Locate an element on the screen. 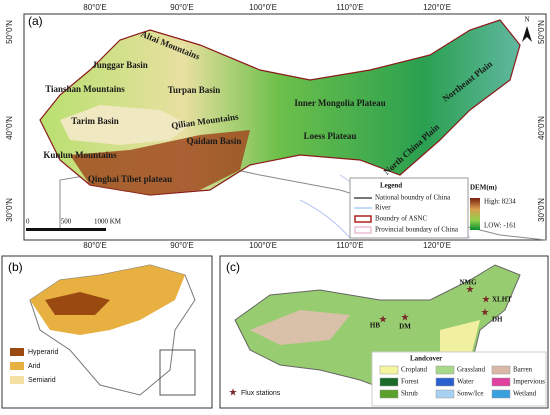 This screenshot has width=550, height=415. lat-label-left: 30°0'N is located at coordinates (9, 210).